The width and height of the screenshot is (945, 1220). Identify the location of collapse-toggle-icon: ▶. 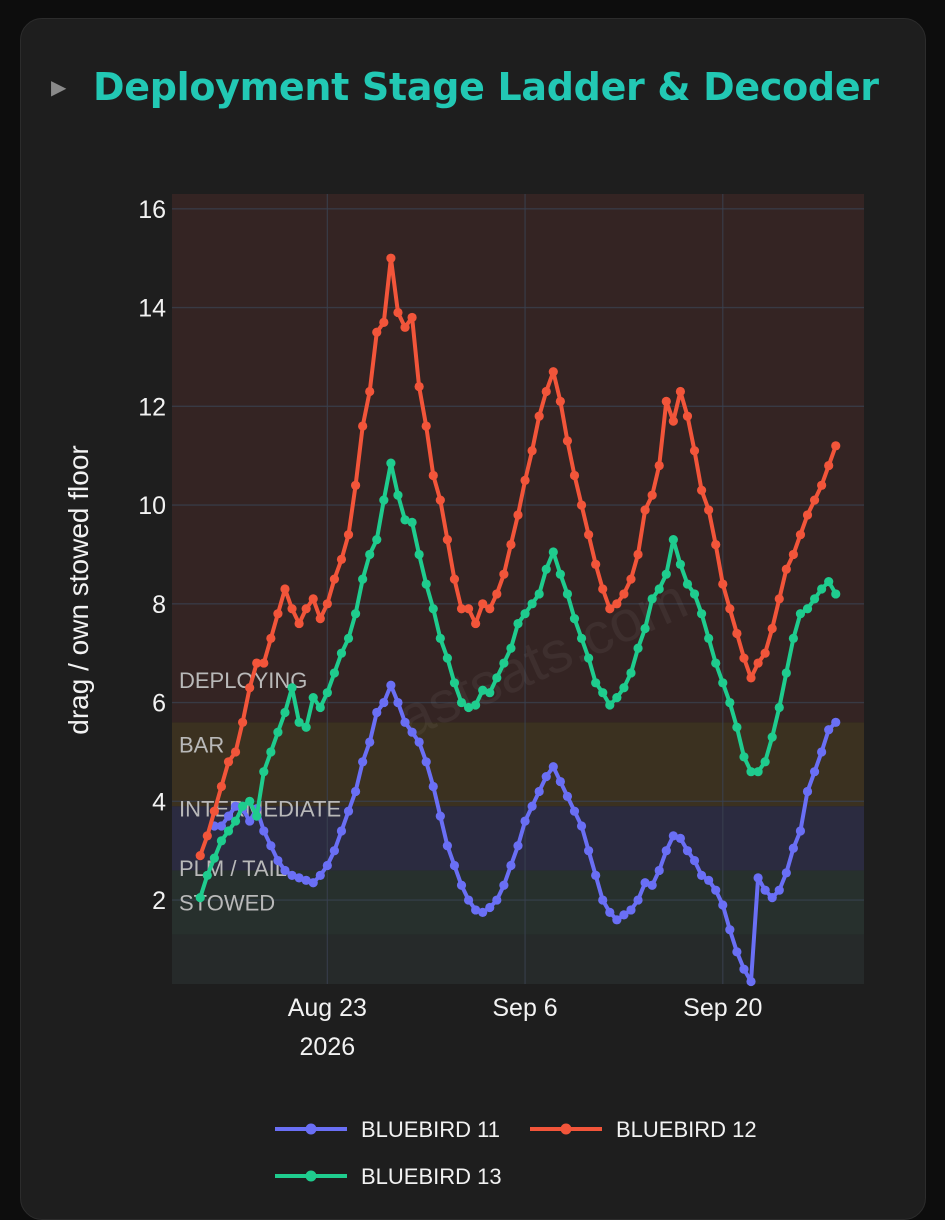
(59, 87).